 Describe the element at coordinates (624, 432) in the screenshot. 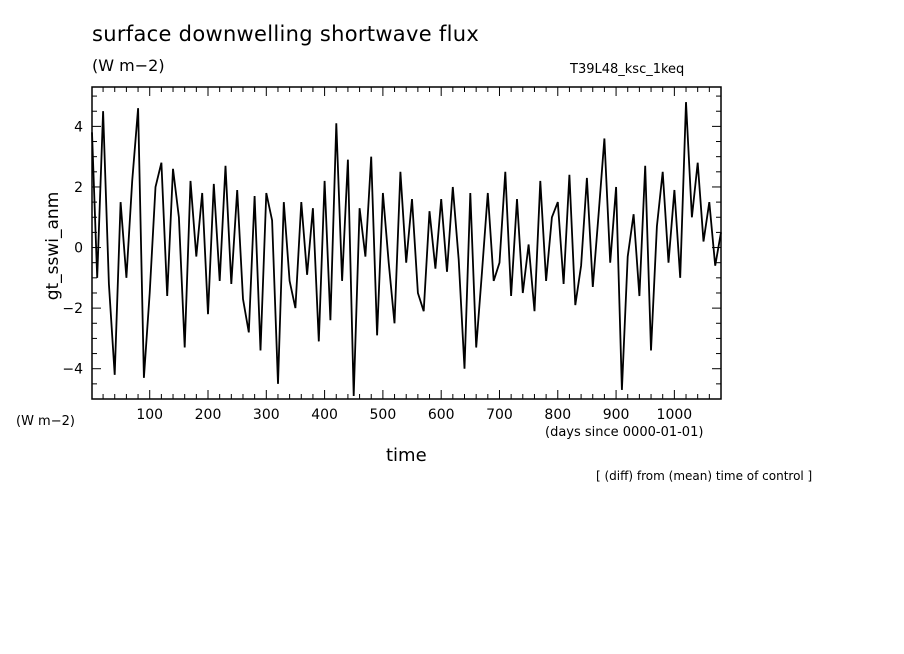

I see `x-units-label: (days since 0000-01-01)` at that location.